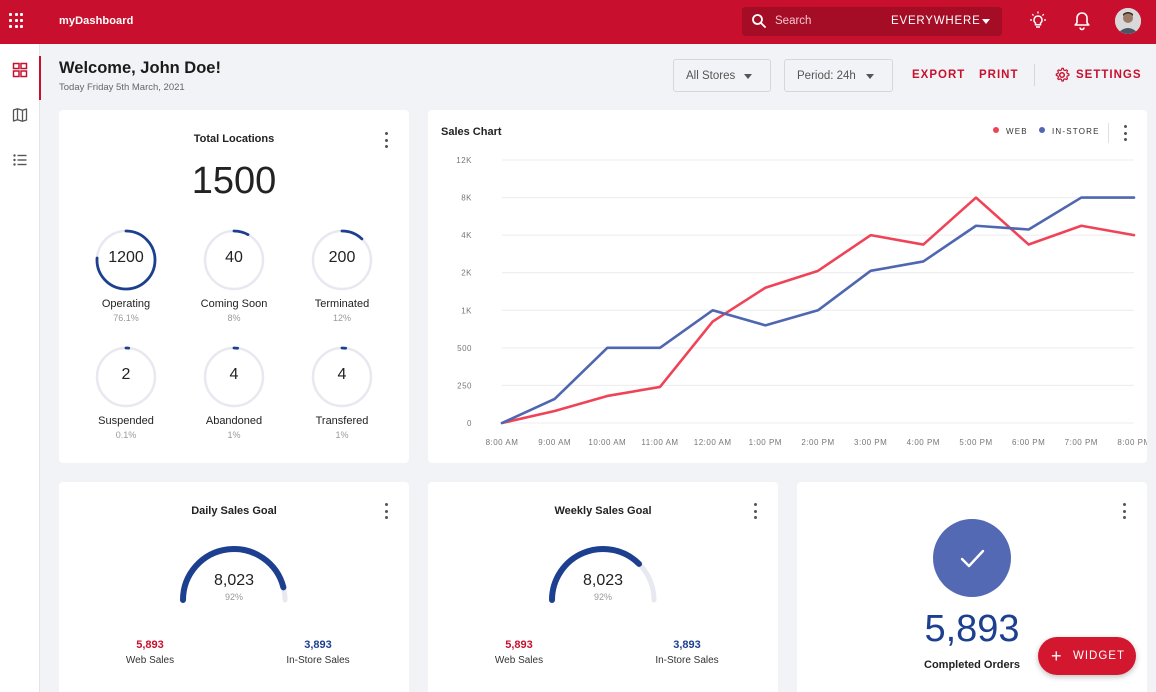  Describe the element at coordinates (1082, 21) in the screenshot. I see `bell-icon` at that location.